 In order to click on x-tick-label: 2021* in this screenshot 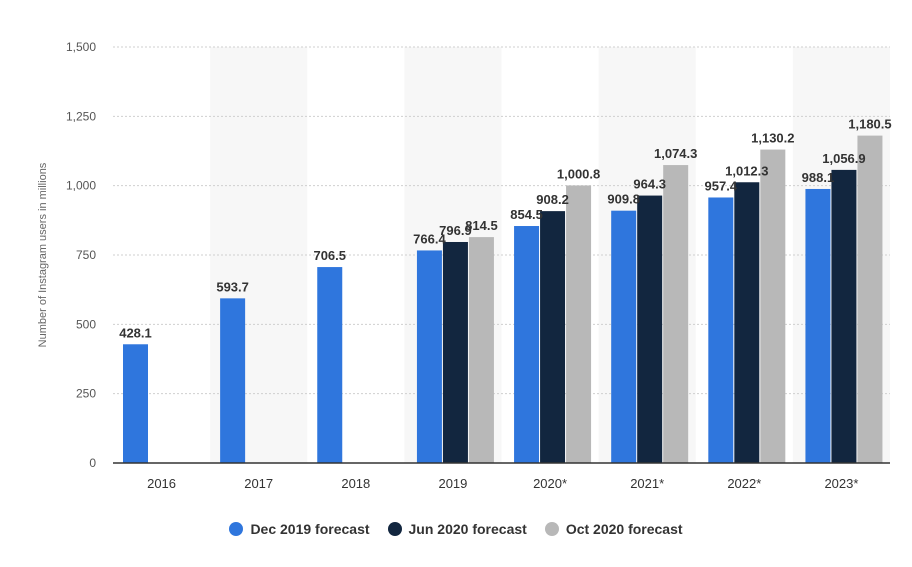, I will do `click(647, 483)`.